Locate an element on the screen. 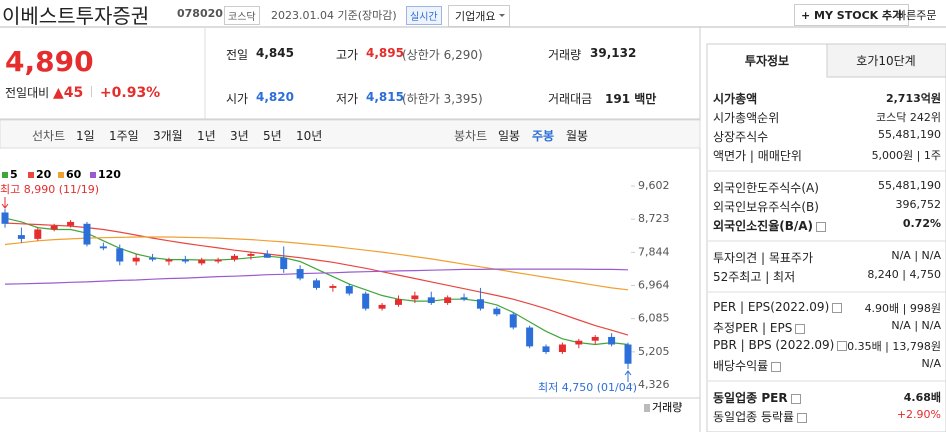  tab-label: 봉차트 is located at coordinates (471, 136).